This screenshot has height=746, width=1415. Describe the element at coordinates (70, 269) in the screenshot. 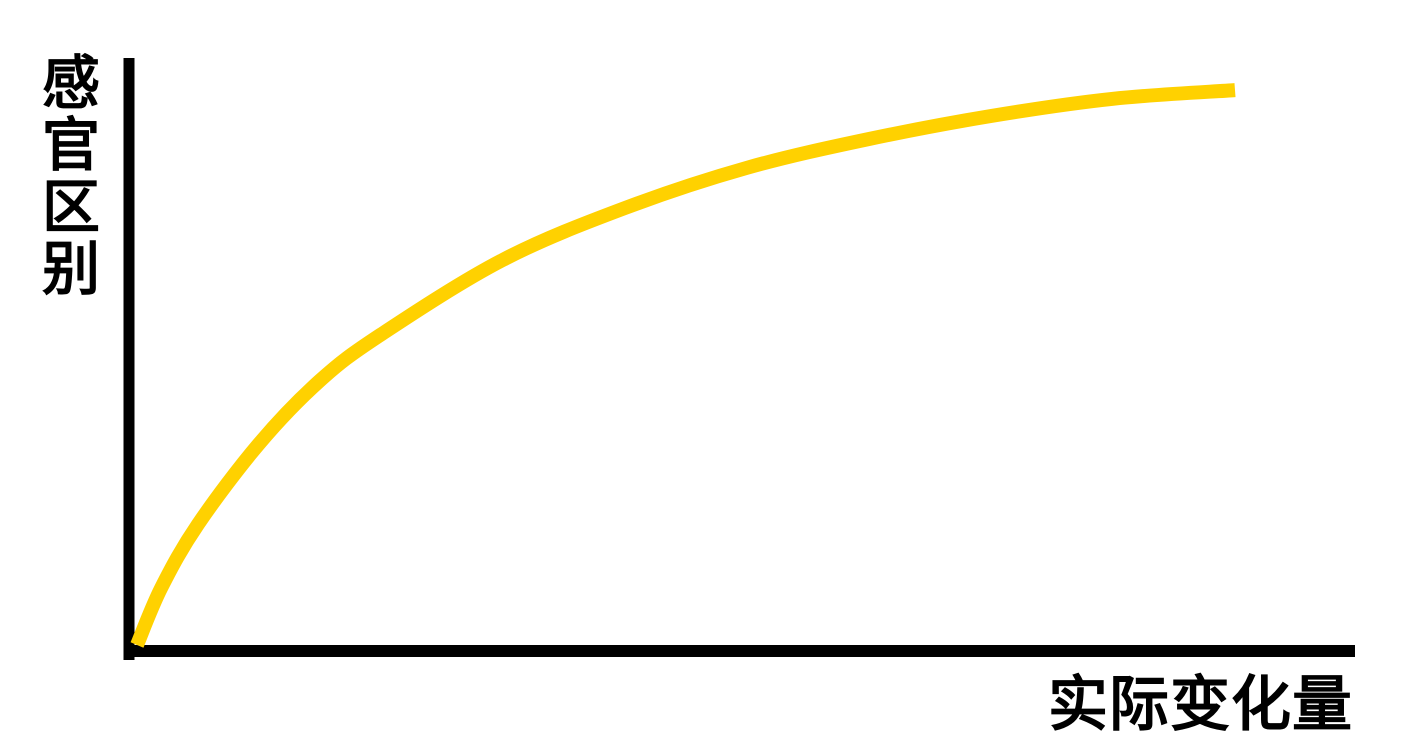

I see `y-axis-label-char: 别` at that location.